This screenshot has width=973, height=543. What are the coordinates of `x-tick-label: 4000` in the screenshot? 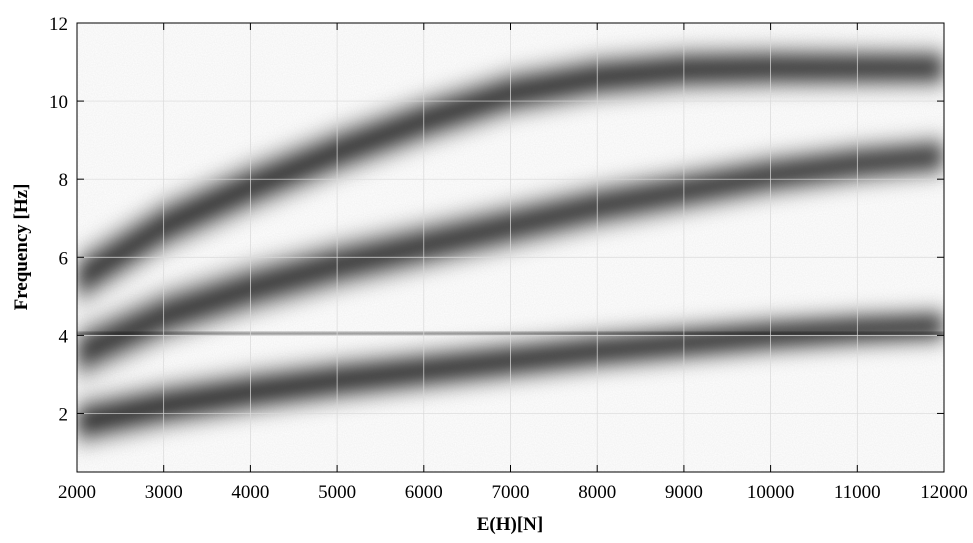 It's located at (250, 492).